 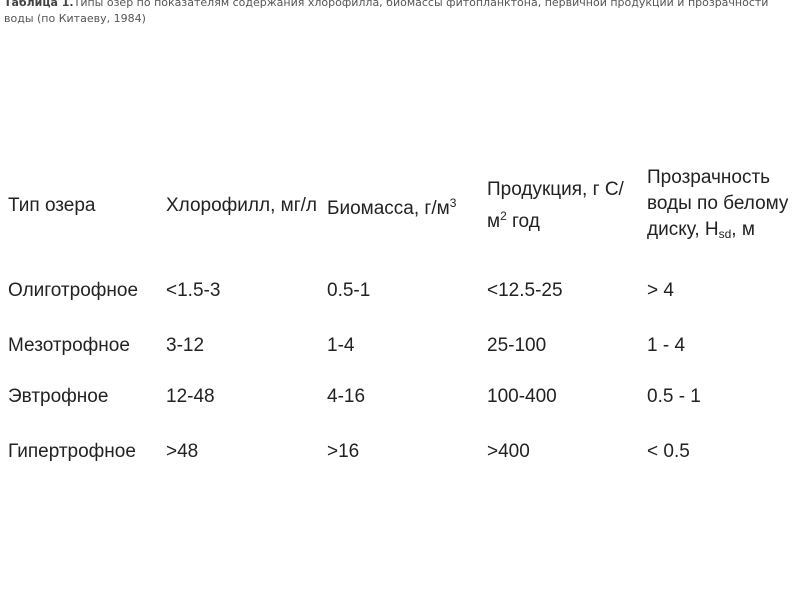 What do you see at coordinates (341, 345) in the screenshot?
I see `cell-biomass: 1-4` at bounding box center [341, 345].